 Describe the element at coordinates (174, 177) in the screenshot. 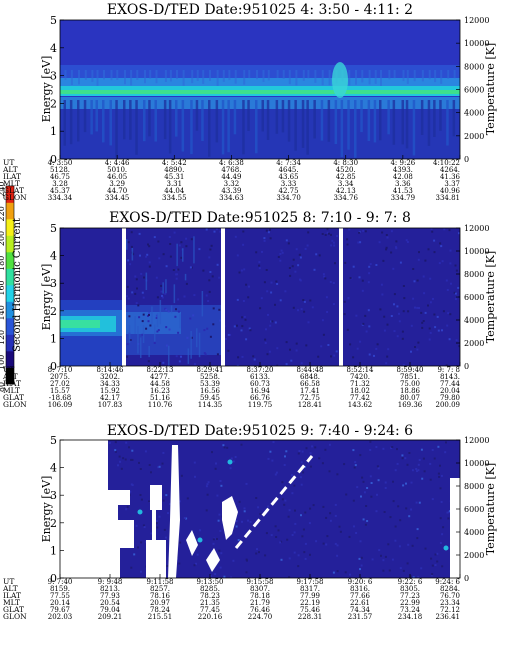

I see `orbit-value: 45.31` at that location.